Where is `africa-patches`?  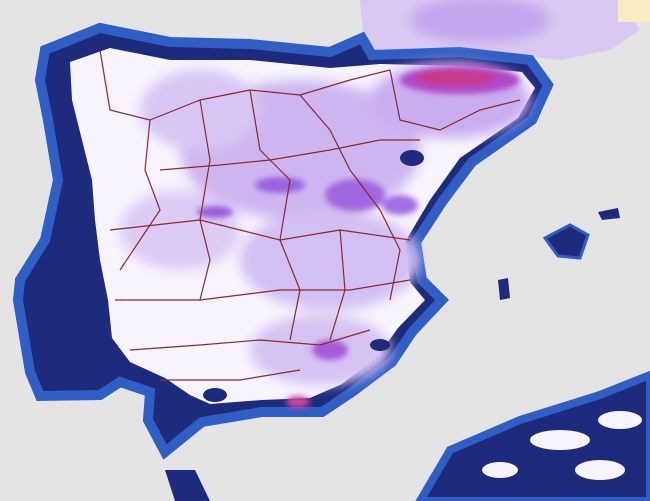
africa-patches is located at coordinates (562, 445).